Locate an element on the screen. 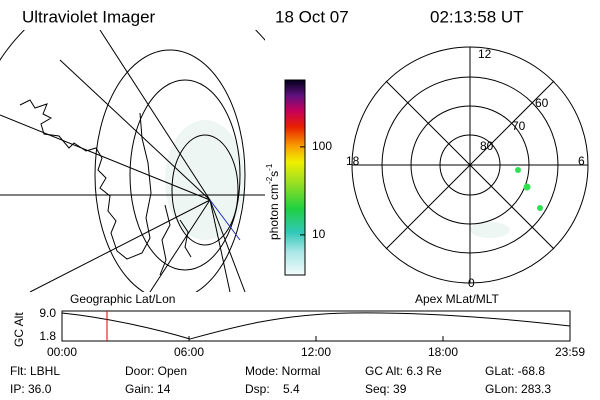 Image resolution: width=600 pixels, height=400 pixels. status-field: Door: Open is located at coordinates (156, 371).